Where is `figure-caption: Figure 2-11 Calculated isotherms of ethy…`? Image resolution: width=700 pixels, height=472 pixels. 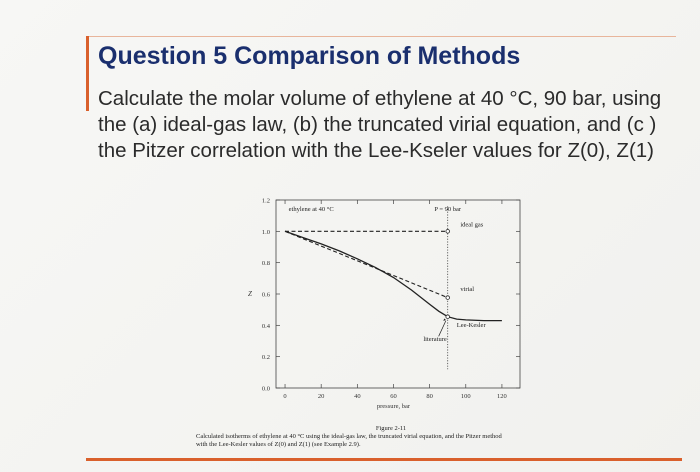
figure-caption: Figure 2-11 Calculated isotherms of ethy… is located at coordinates (391, 437).